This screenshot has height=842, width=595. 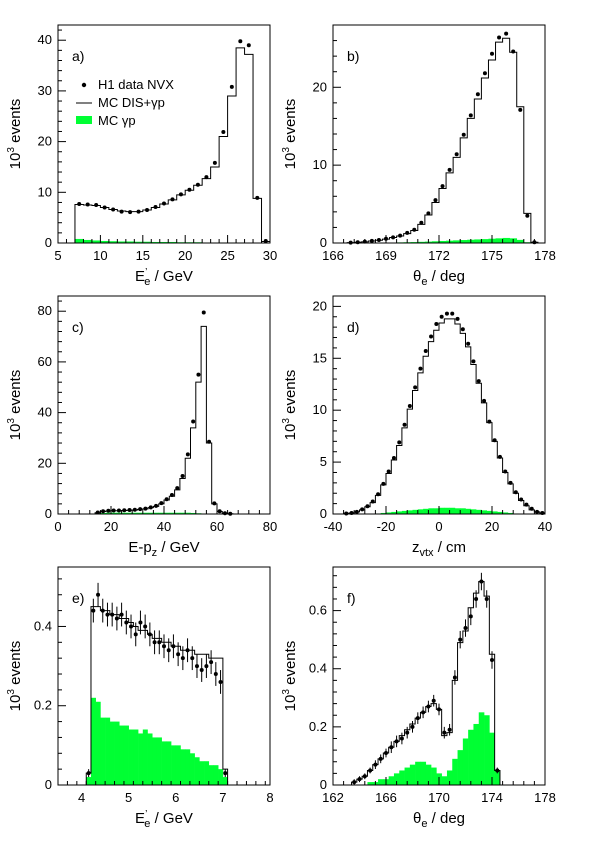 I want to click on x-tick-label: 40, so click(x=545, y=526).